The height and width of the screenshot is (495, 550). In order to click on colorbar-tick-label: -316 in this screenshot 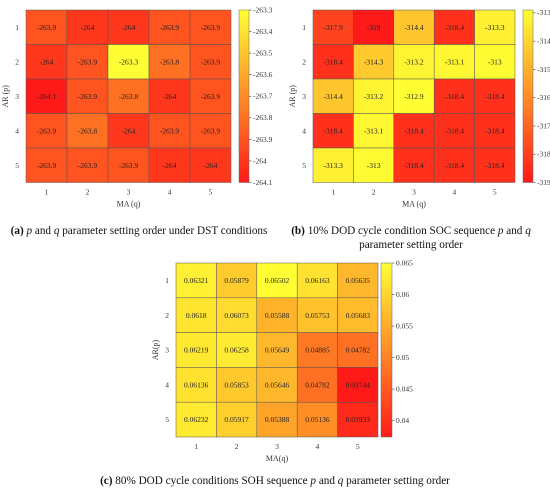, I will do `click(543, 97)`.